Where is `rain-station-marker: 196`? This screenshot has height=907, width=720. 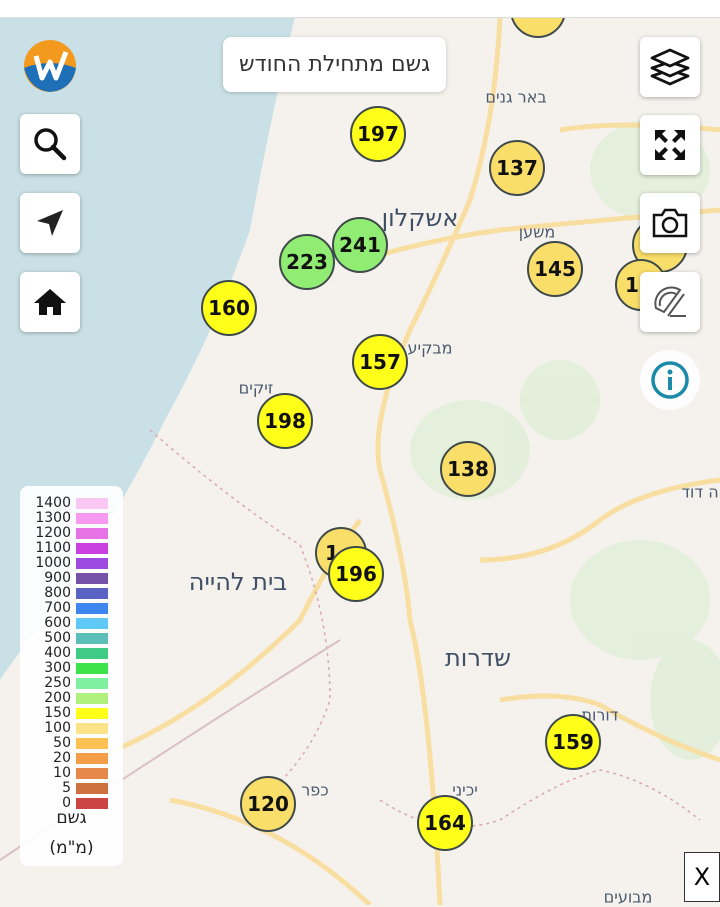
rain-station-marker: 196 is located at coordinates (356, 574).